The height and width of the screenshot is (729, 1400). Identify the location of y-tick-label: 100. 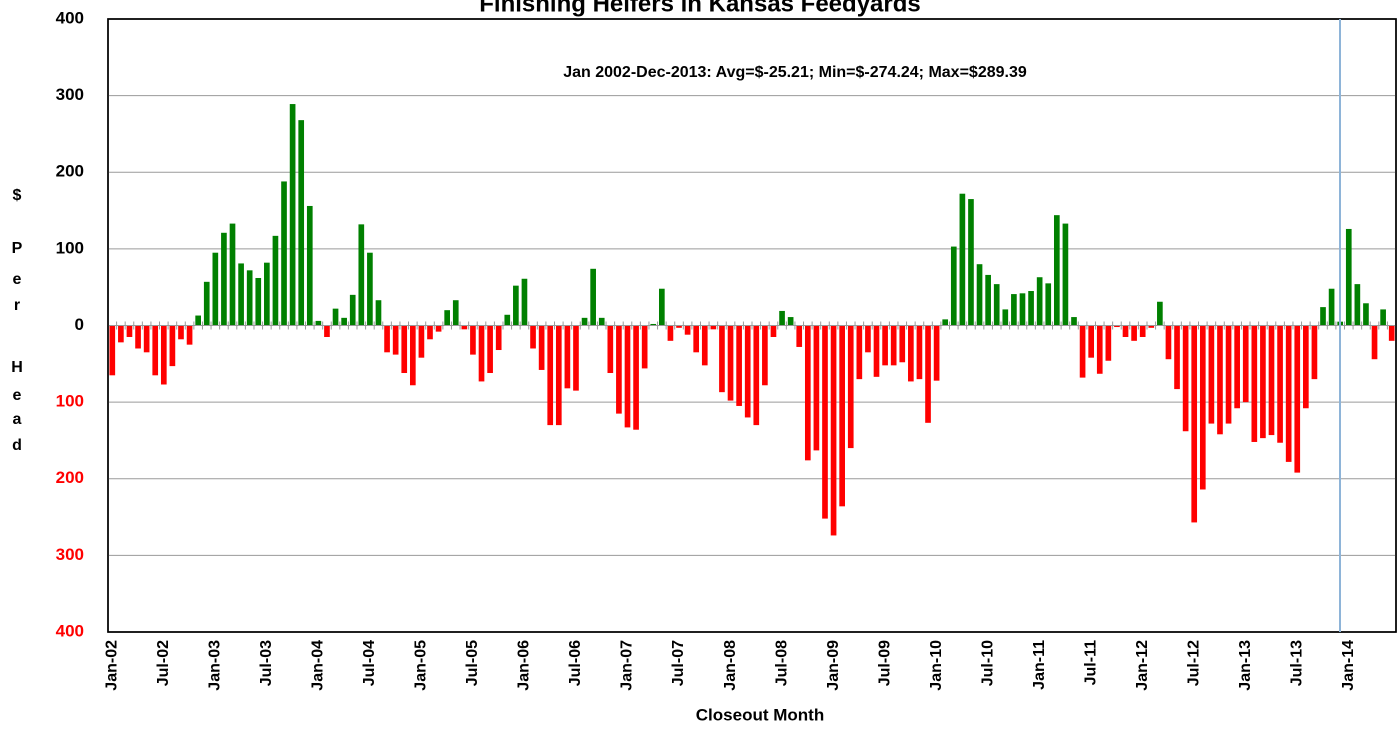
(70, 247).